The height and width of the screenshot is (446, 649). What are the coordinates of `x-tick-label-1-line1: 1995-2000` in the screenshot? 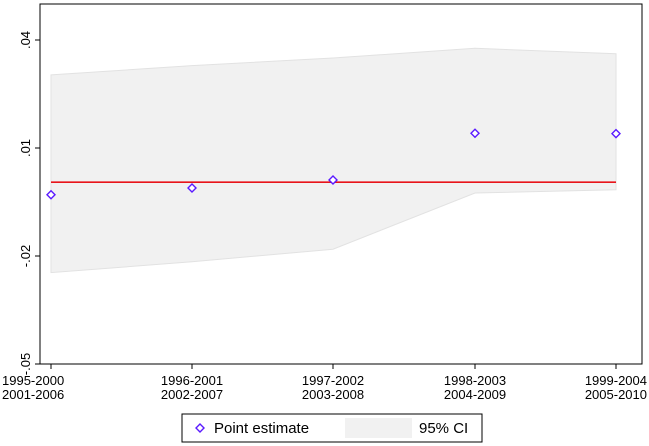 It's located at (33, 380).